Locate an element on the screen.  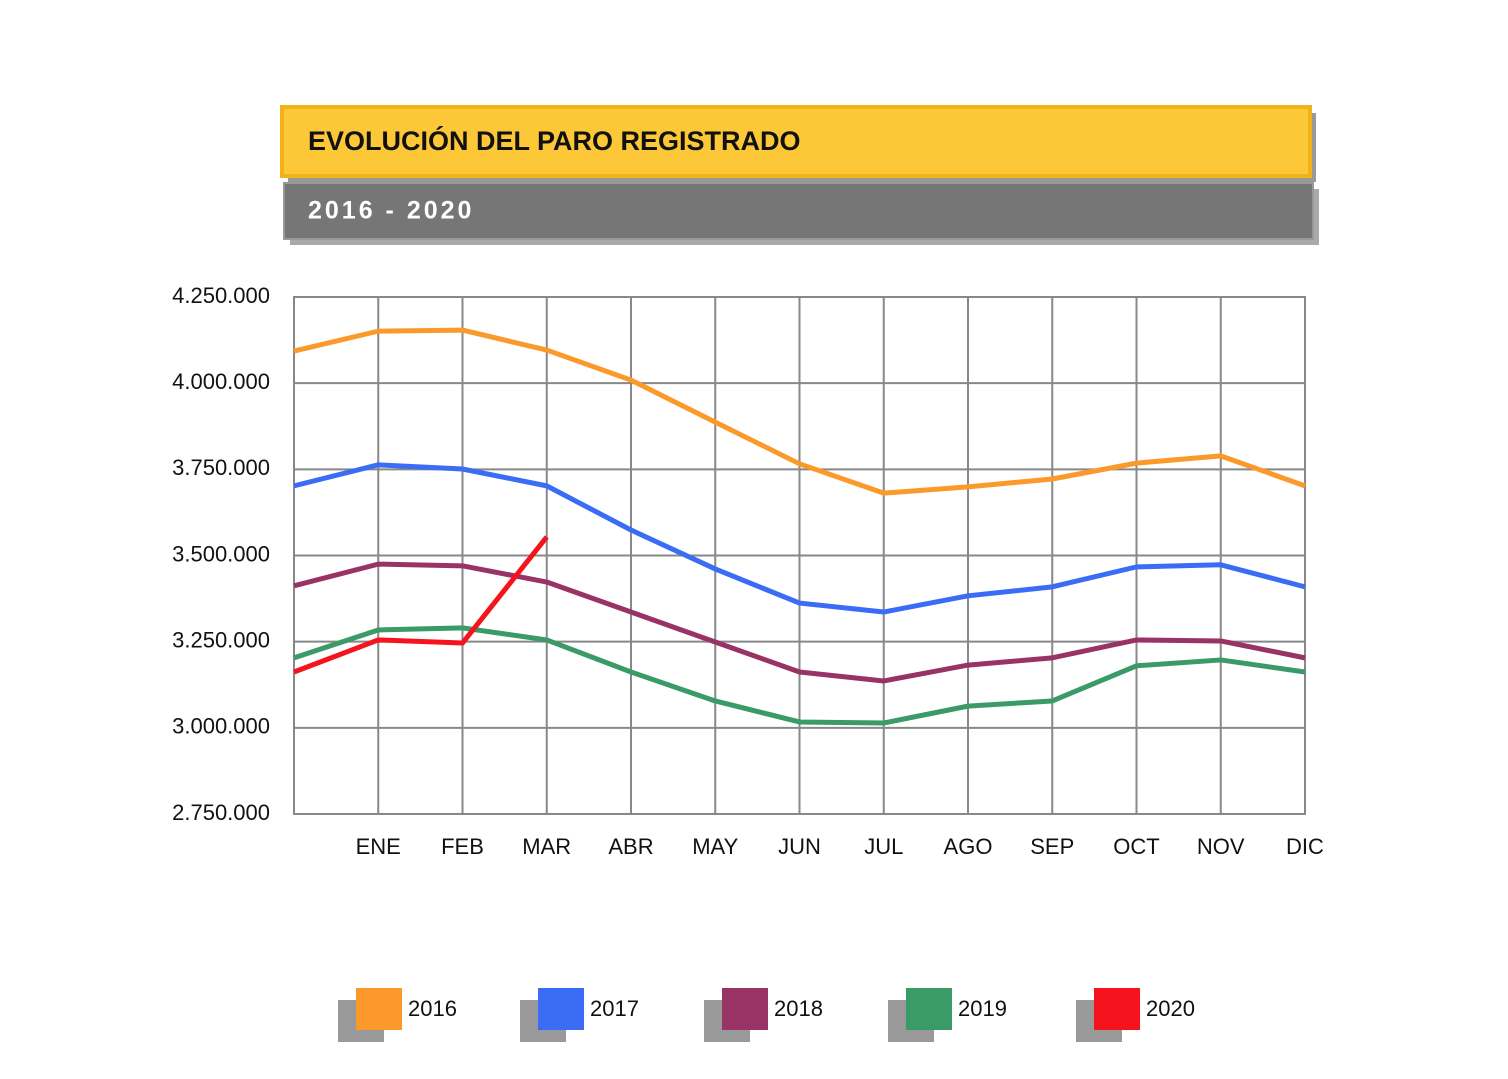
x-tick-label: JUL is located at coordinates (883, 846).